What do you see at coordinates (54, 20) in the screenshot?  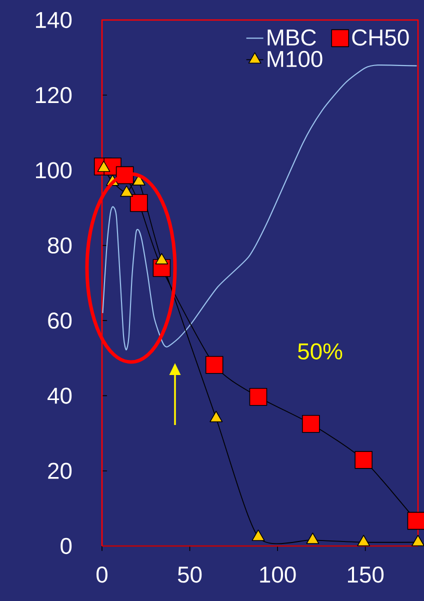 I see `y-tick-label: 140` at bounding box center [54, 20].